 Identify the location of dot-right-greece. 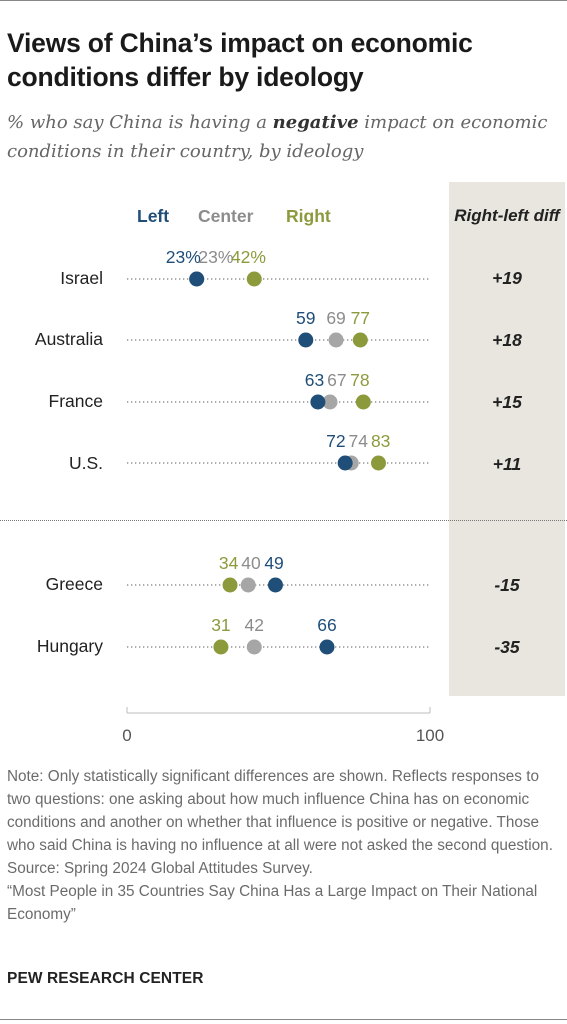
(230, 585).